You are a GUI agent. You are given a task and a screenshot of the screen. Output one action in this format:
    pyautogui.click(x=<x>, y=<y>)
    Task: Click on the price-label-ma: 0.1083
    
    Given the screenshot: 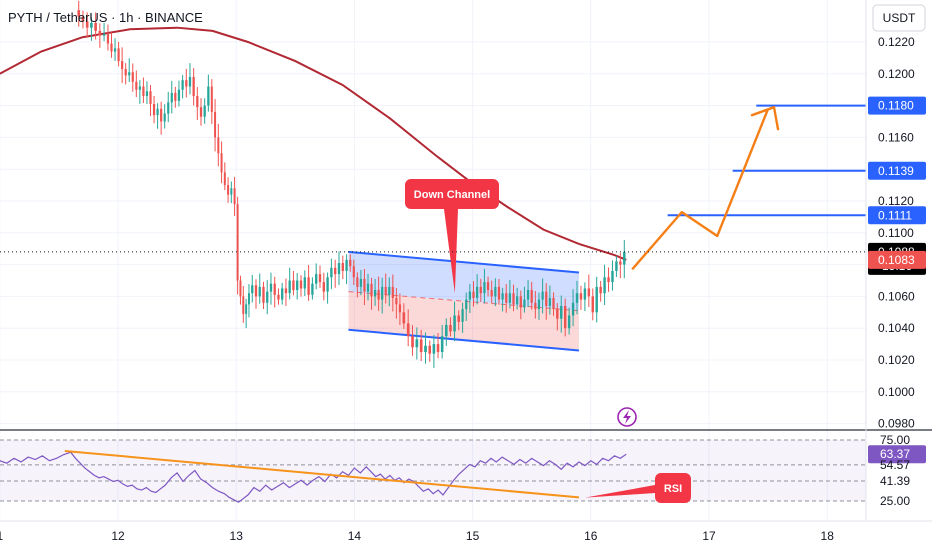 What is the action you would take?
    pyautogui.click(x=897, y=259)
    